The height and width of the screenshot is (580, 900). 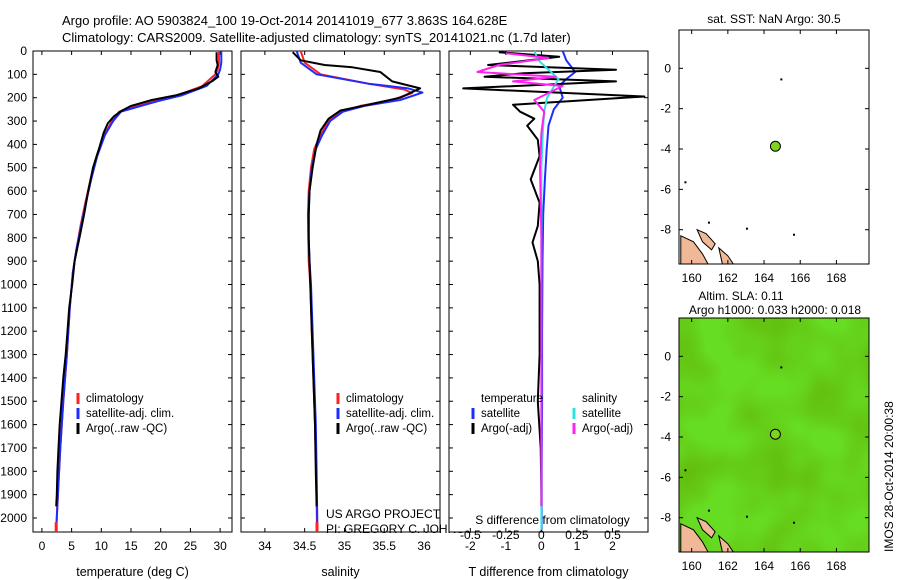 I want to click on y-tick-label: 1000, so click(x=13, y=284).